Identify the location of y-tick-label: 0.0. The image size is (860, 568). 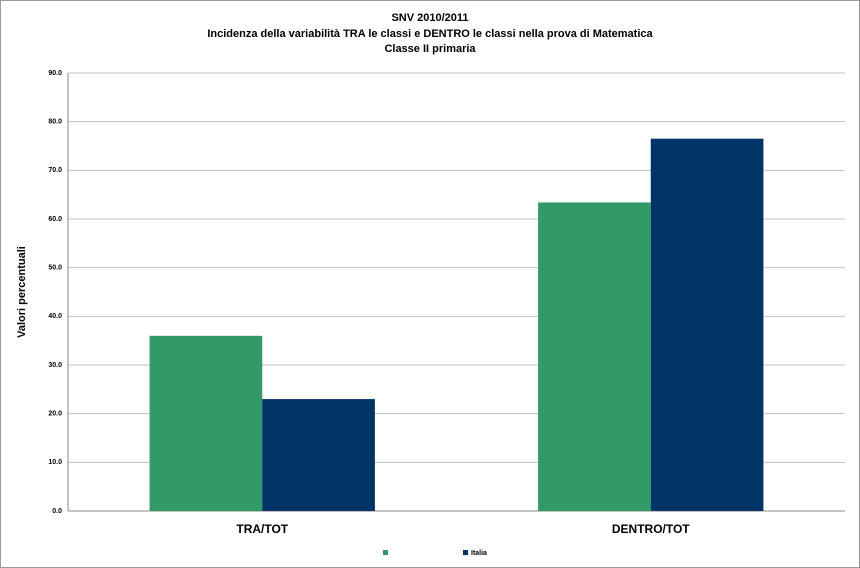
(57, 511).